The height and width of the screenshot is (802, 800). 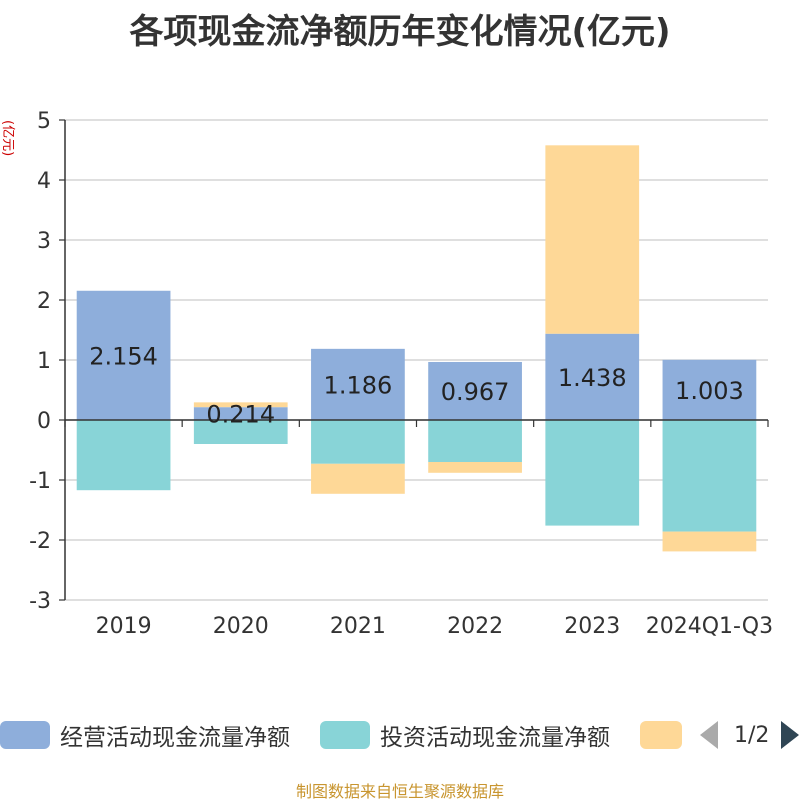 What do you see at coordinates (709, 541) in the screenshot?
I see `bar-series-2-2024Q1-Q3` at bounding box center [709, 541].